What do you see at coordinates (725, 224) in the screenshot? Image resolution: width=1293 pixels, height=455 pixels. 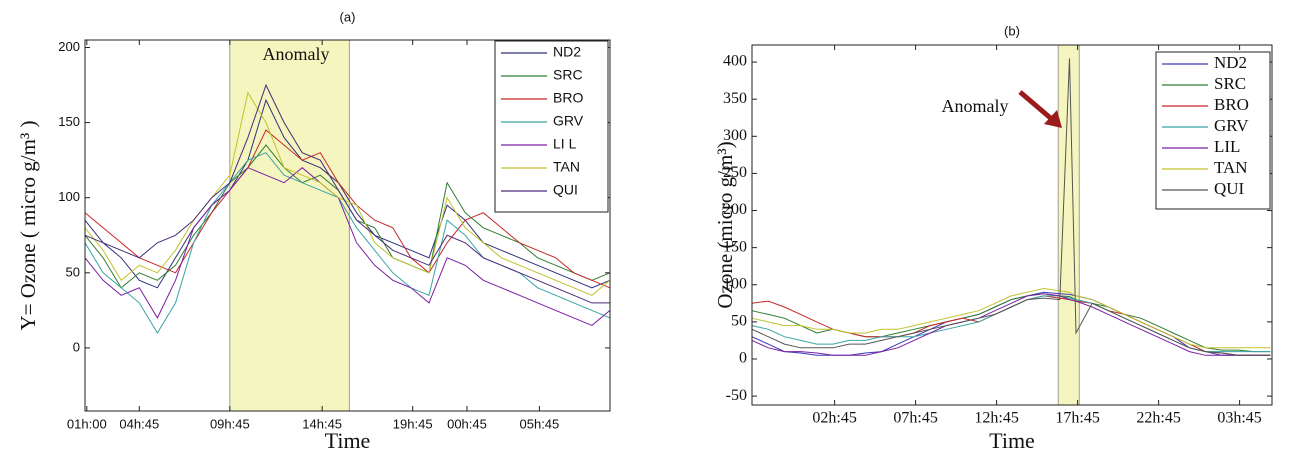 I see `y-axis-label: Ozone (micro g/m³)` at bounding box center [725, 224].